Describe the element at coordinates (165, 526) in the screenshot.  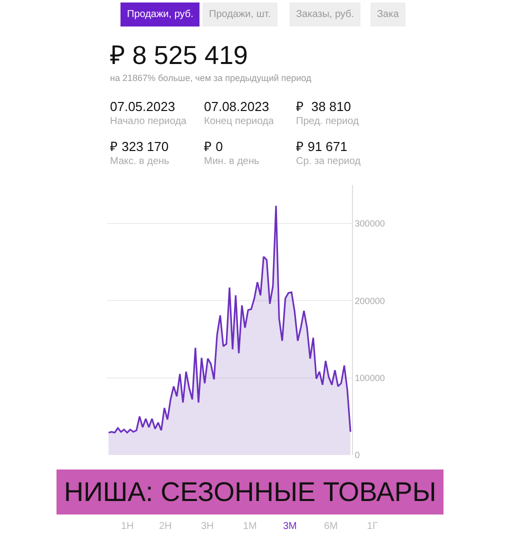
I see `text: 2Н` at that location.